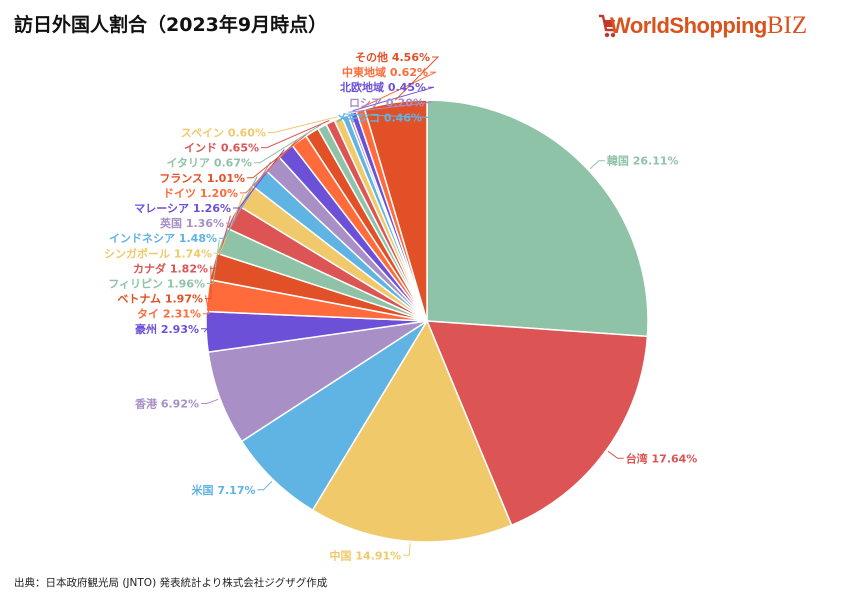 The image size is (847, 601). I want to click on slice-5-label: 香港 6.92%, so click(166, 404).